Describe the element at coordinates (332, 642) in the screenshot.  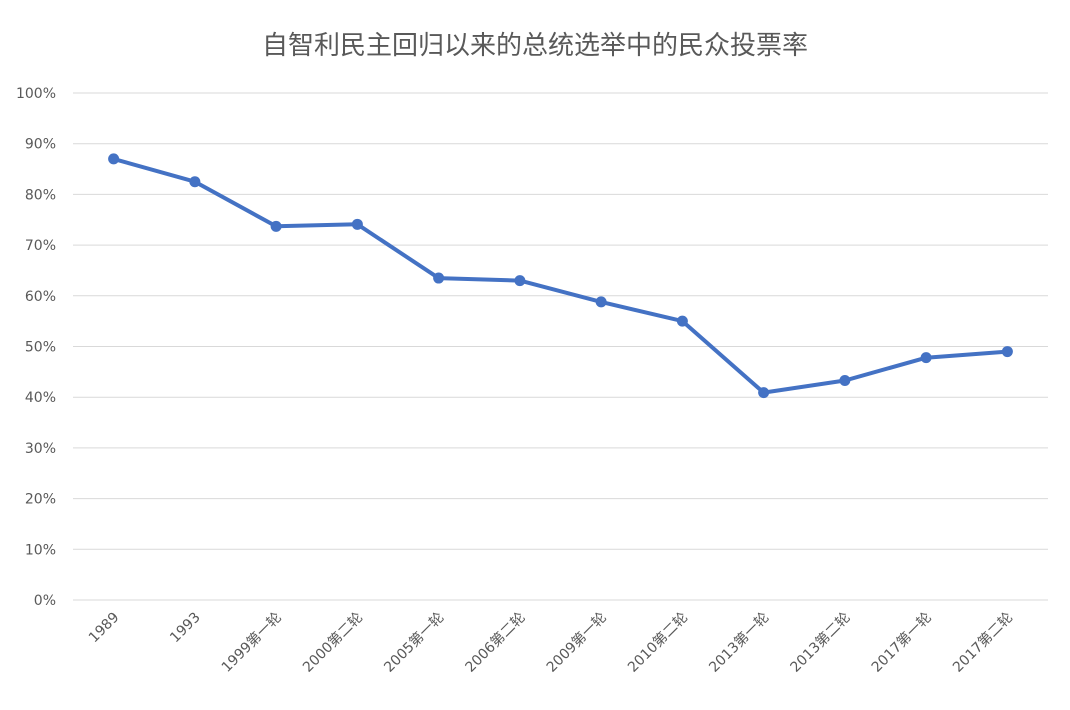
I see `x-tick-label: 2000第二轮` at that location.